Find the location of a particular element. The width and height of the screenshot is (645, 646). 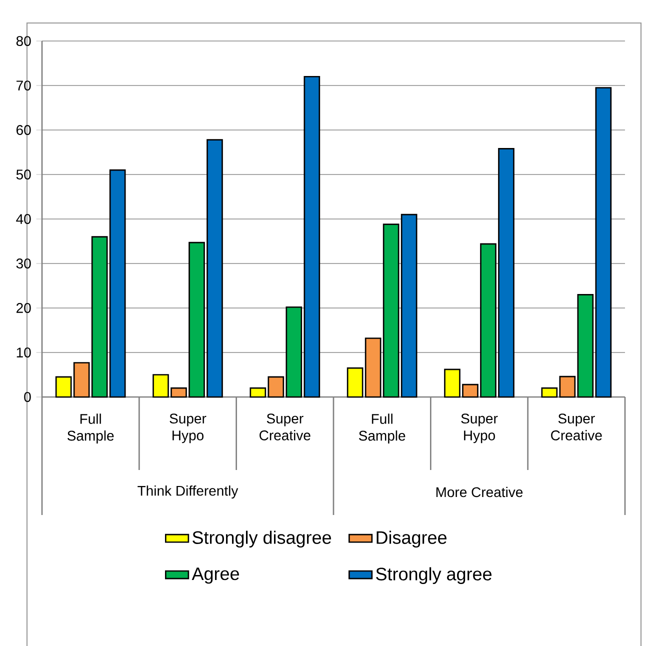

y-tick-label: 50 is located at coordinates (23, 175).